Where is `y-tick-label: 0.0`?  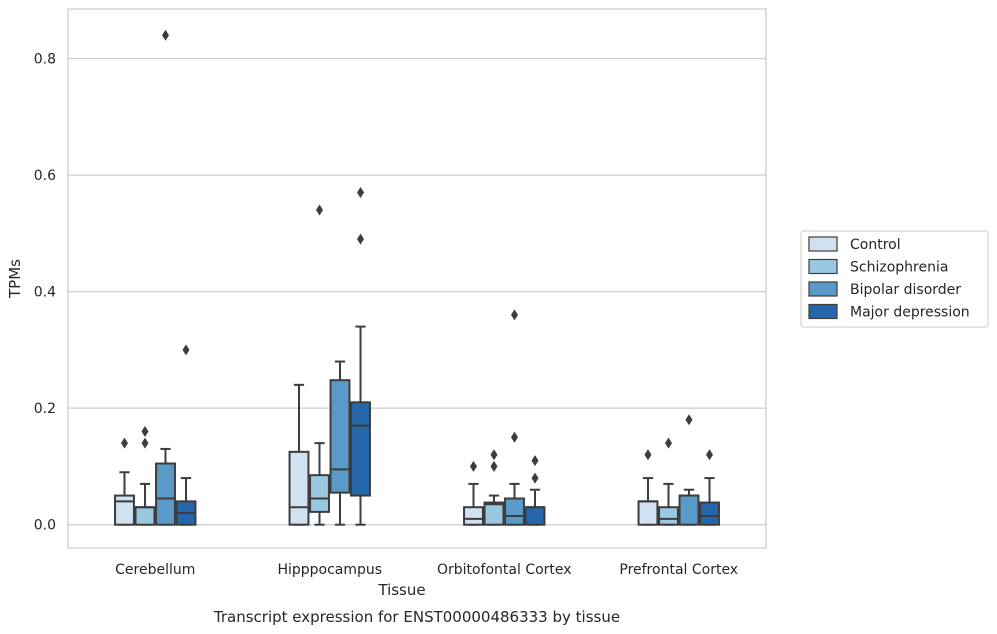 y-tick-label: 0.0 is located at coordinates (45, 526).